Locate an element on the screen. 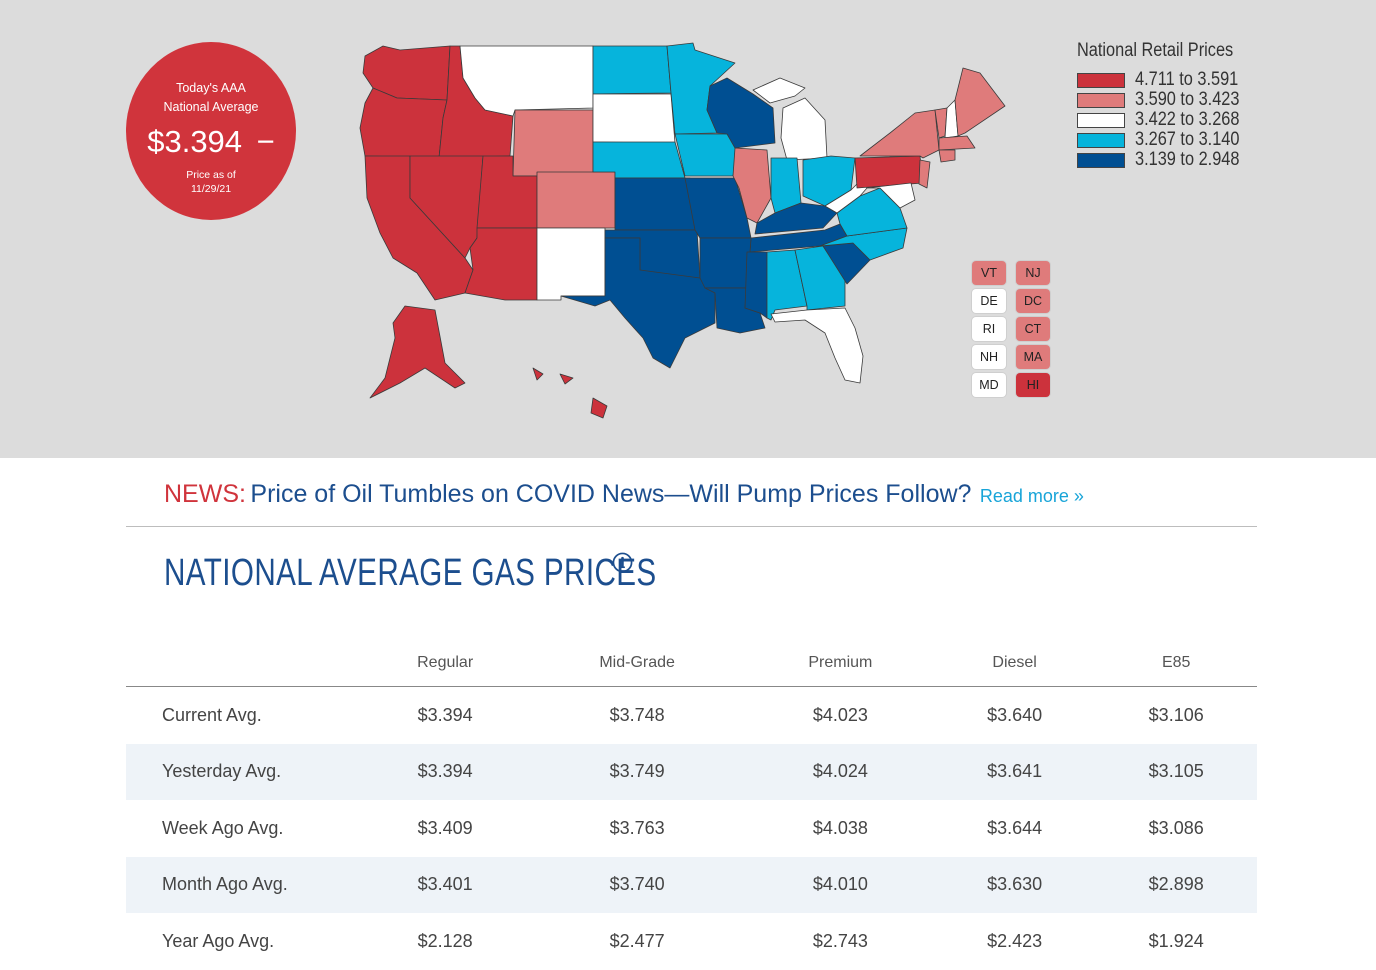  legend-item: 3.590 to 3.423 is located at coordinates (1168, 100).